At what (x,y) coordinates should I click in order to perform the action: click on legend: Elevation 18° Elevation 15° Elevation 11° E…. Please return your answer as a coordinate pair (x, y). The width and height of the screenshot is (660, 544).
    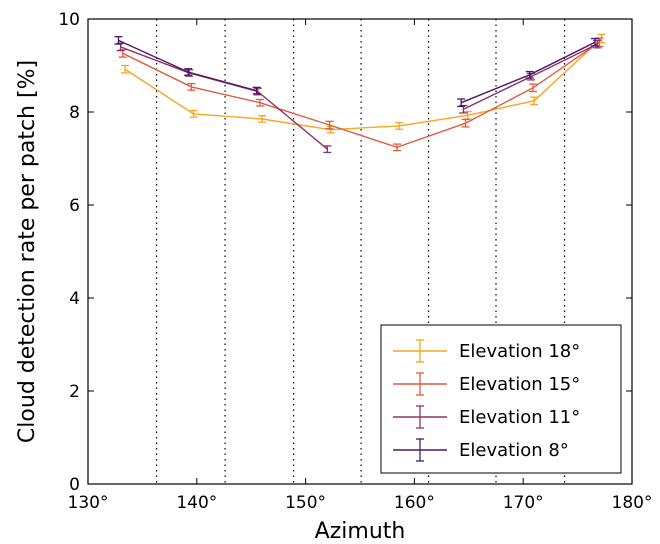
    Looking at the image, I should click on (501, 399).